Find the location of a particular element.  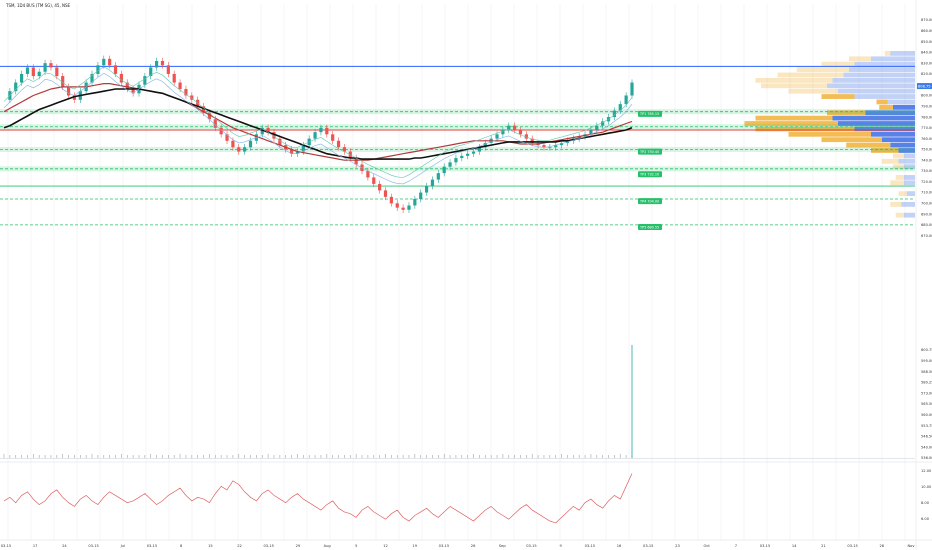

price-axis-tick: 730.00 is located at coordinates (926, 171).